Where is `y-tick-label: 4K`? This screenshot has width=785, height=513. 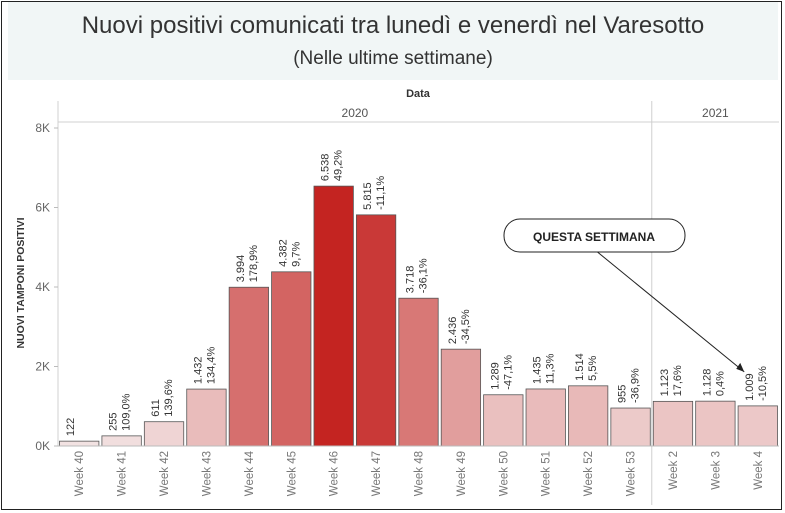
y-tick-label: 4K is located at coordinates (42, 287).